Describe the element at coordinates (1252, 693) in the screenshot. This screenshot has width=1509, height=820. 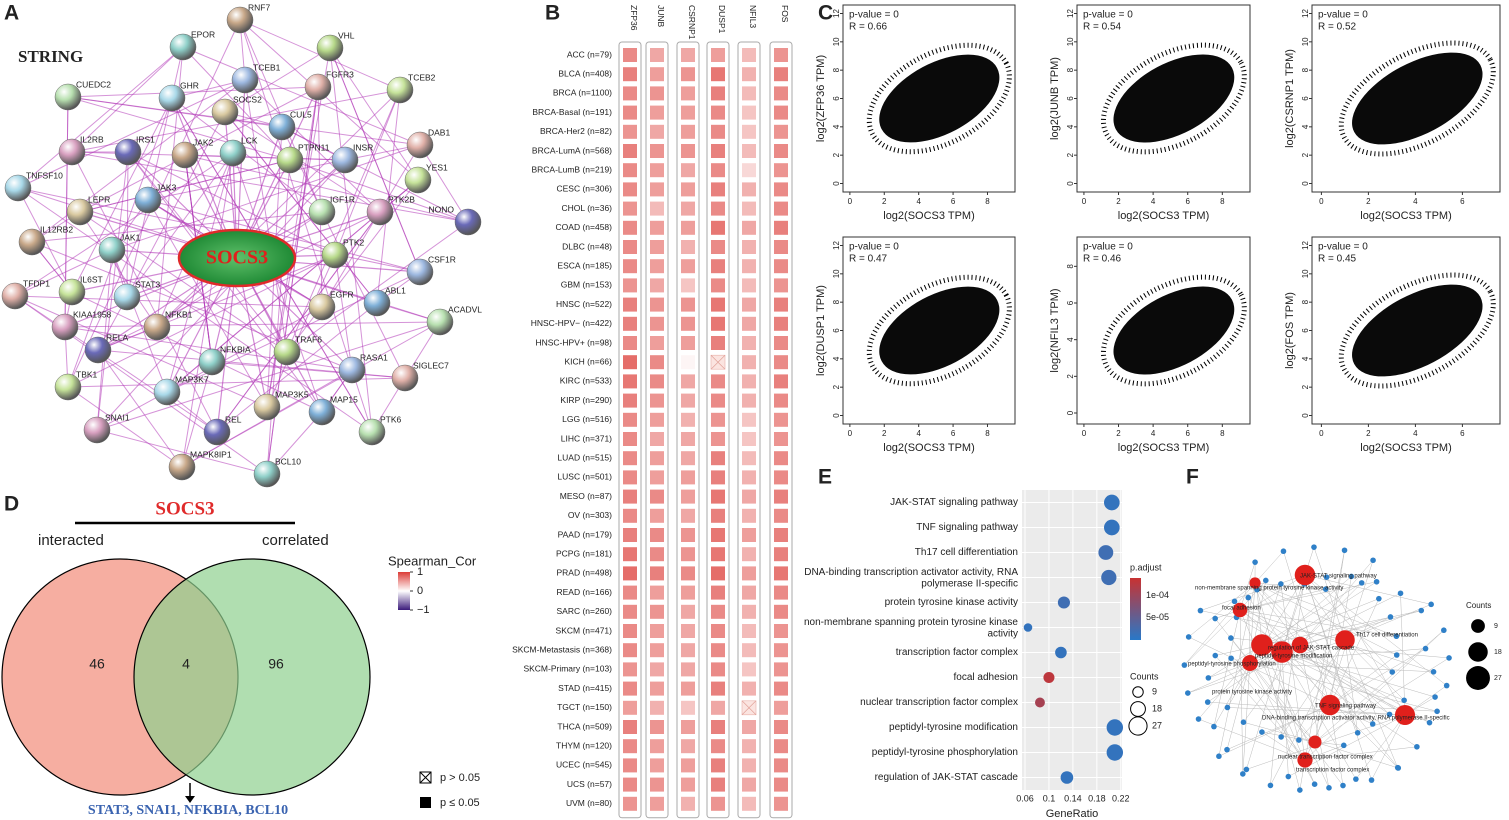
I see `term-label: protein tyrosine kinase activity` at that location.